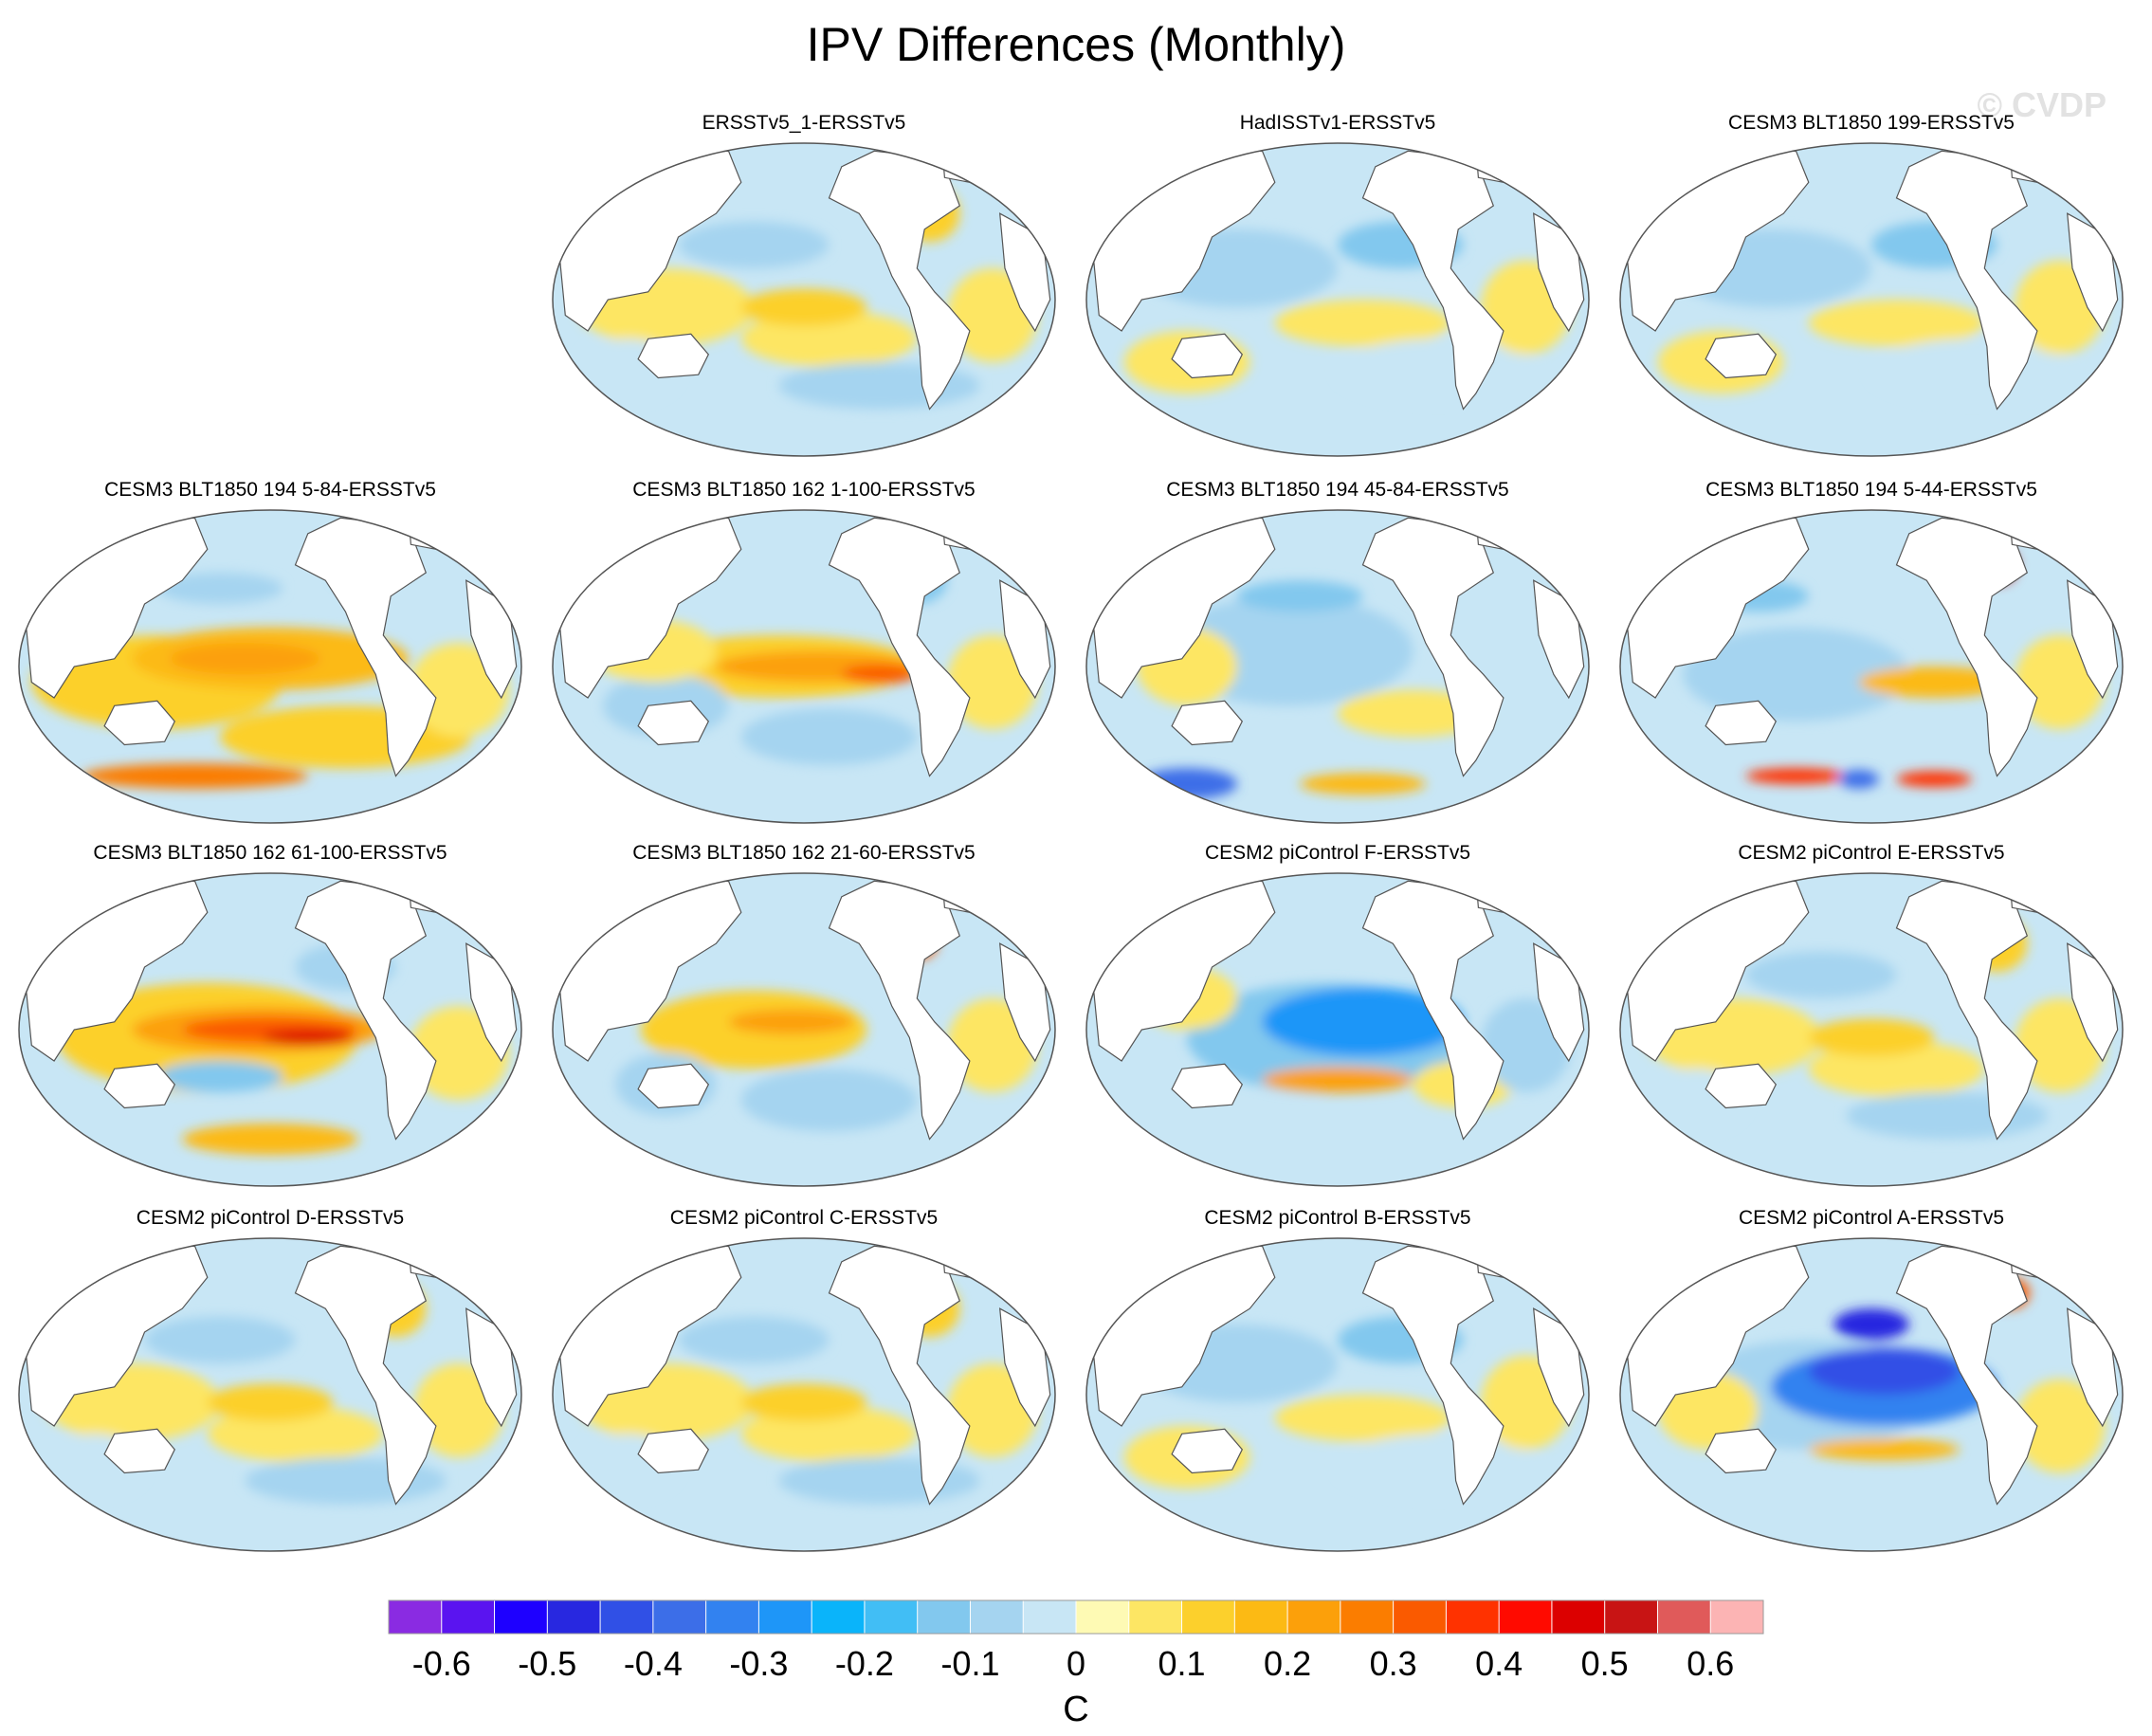 The height and width of the screenshot is (1736, 2152). What do you see at coordinates (1871, 490) in the screenshot?
I see `panel-title: CESM3 BLT1850 194 5-44-ERSSTv5` at bounding box center [1871, 490].